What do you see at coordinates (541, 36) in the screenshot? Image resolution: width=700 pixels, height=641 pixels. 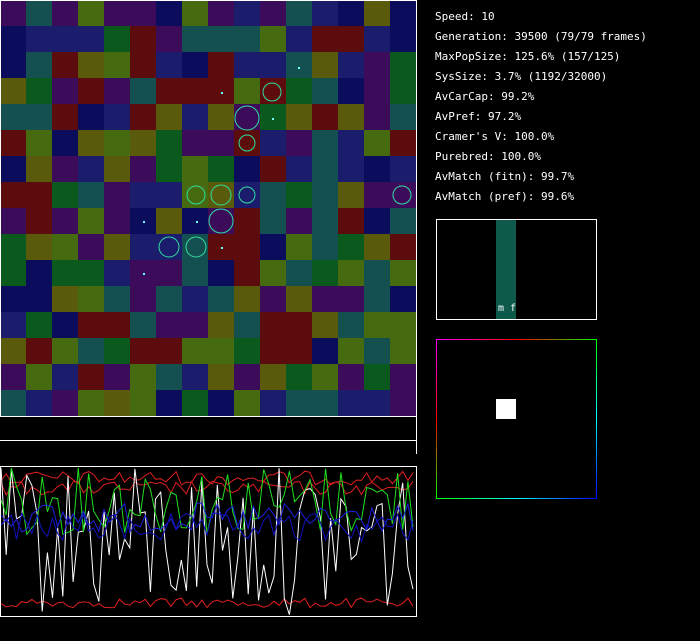 I see `stat-line: Generation: 39500 (79/79 frames)` at bounding box center [541, 36].